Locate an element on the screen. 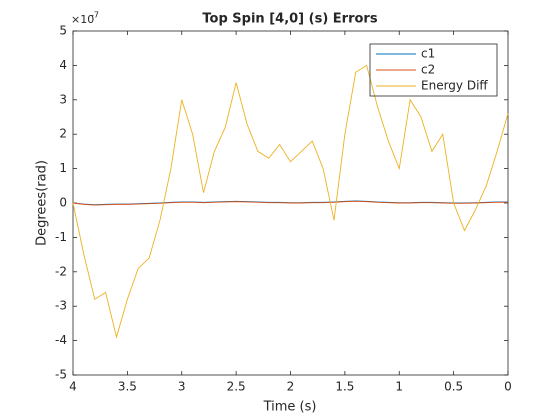 This screenshot has height=420, width=560. x-axis-label: Time (s) is located at coordinates (290, 407).